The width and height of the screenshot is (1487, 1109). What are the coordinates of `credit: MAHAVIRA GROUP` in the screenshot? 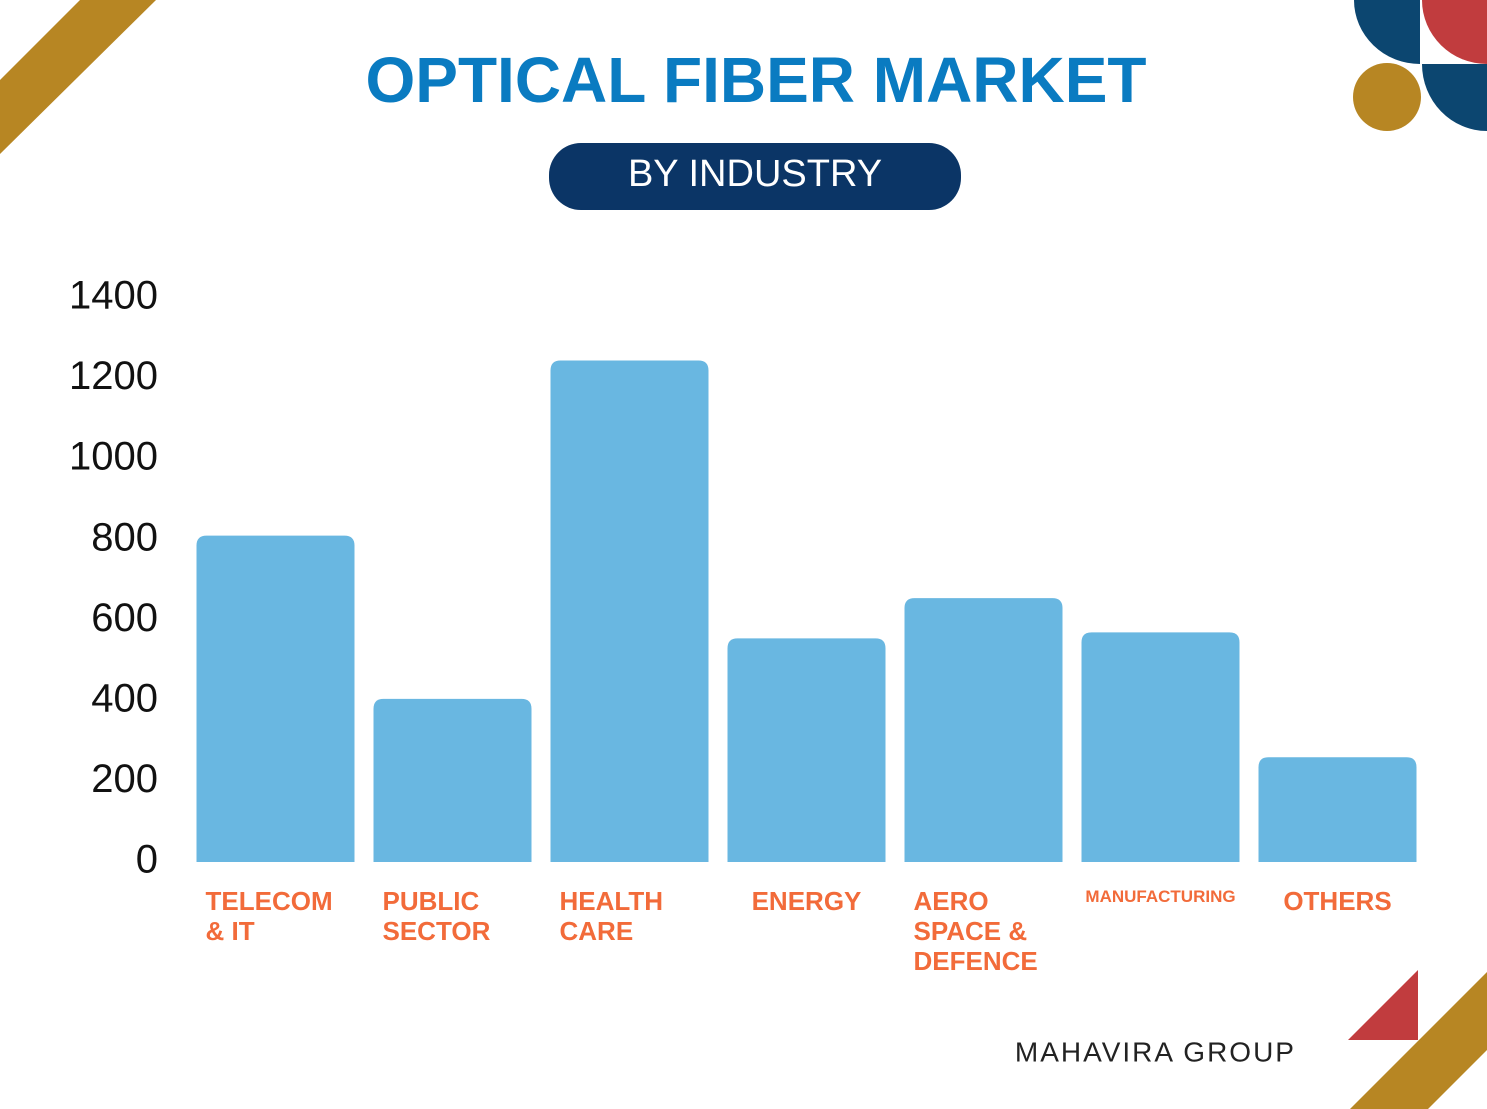 It's located at (1155, 1051).